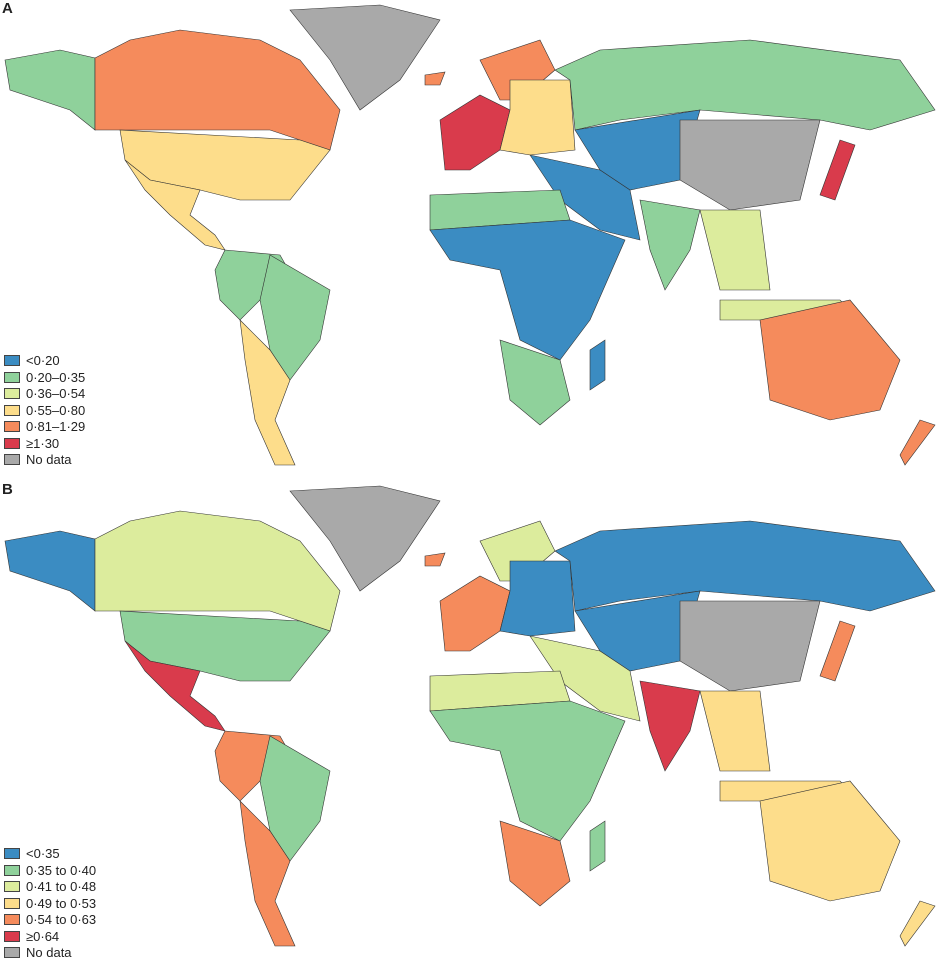 Image resolution: width=949 pixels, height=961 pixels. I want to click on legend-label: ≥0·64, so click(43, 936).